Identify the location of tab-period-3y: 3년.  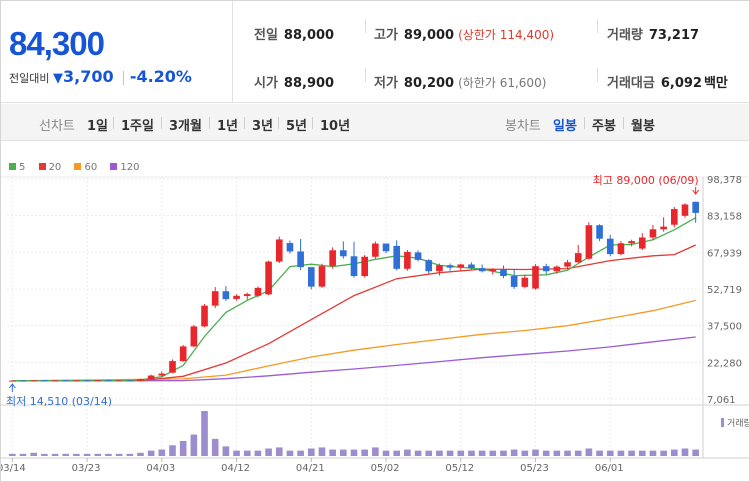
(263, 126).